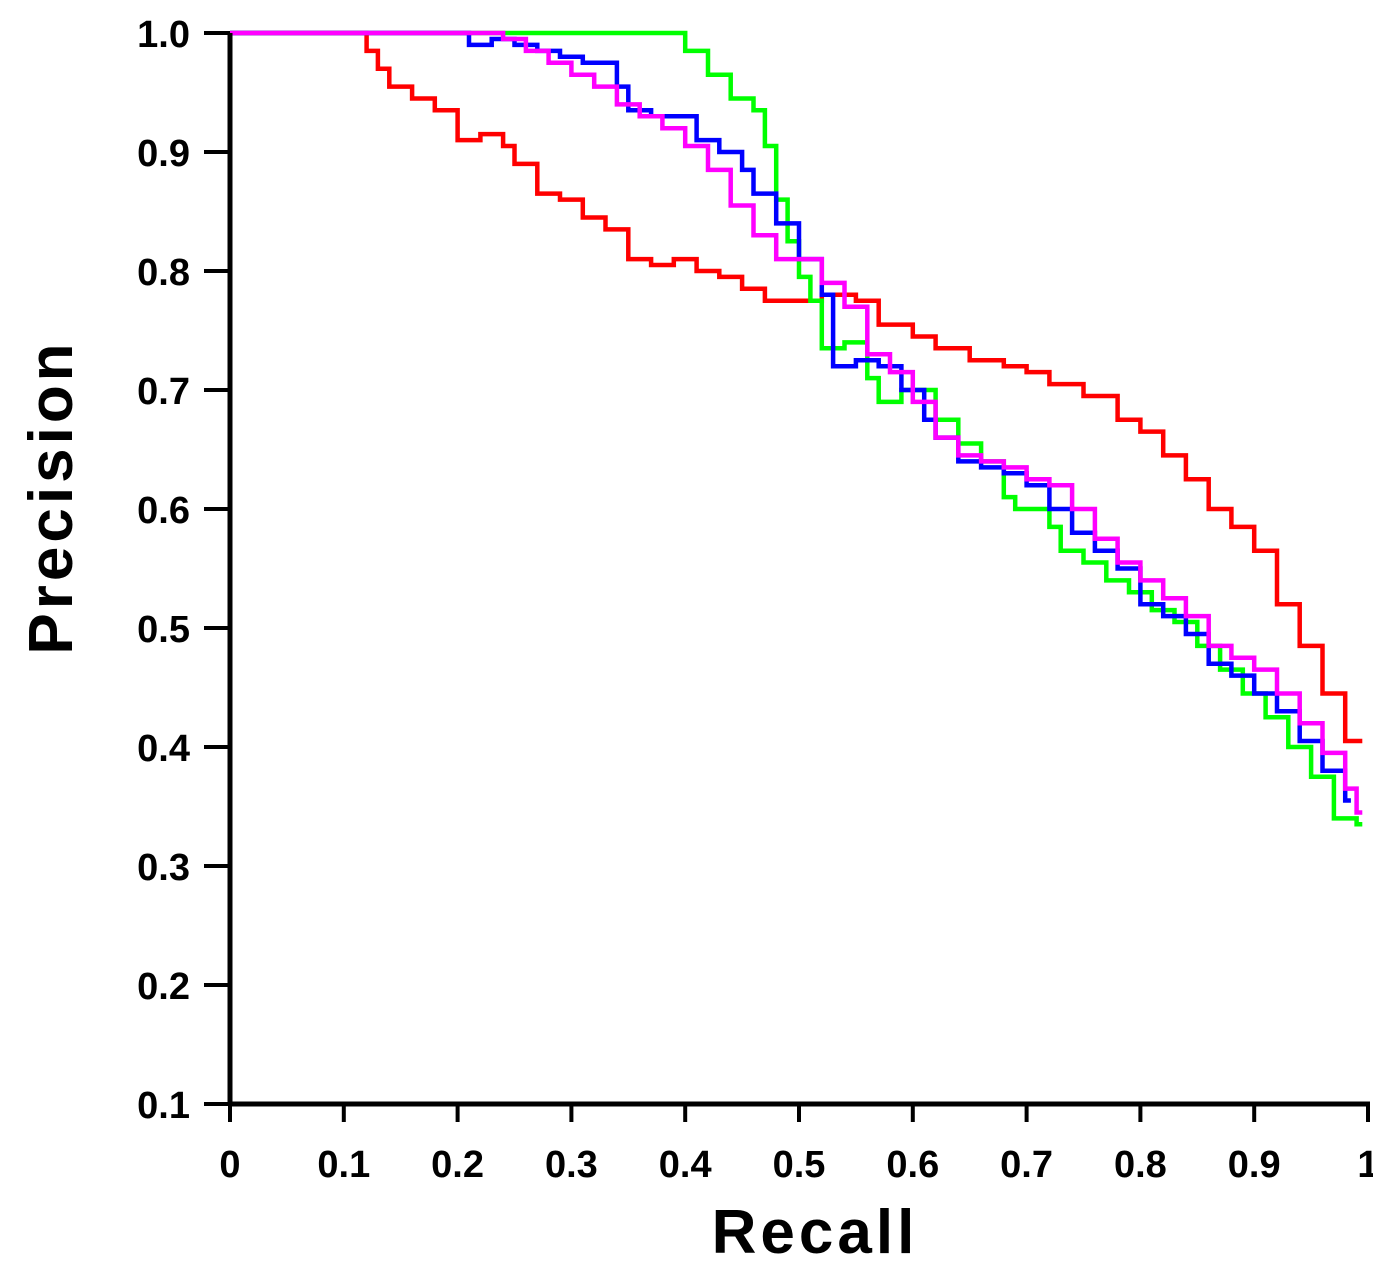  What do you see at coordinates (457, 1165) in the screenshot?
I see `x-tick-label: 0.2` at bounding box center [457, 1165].